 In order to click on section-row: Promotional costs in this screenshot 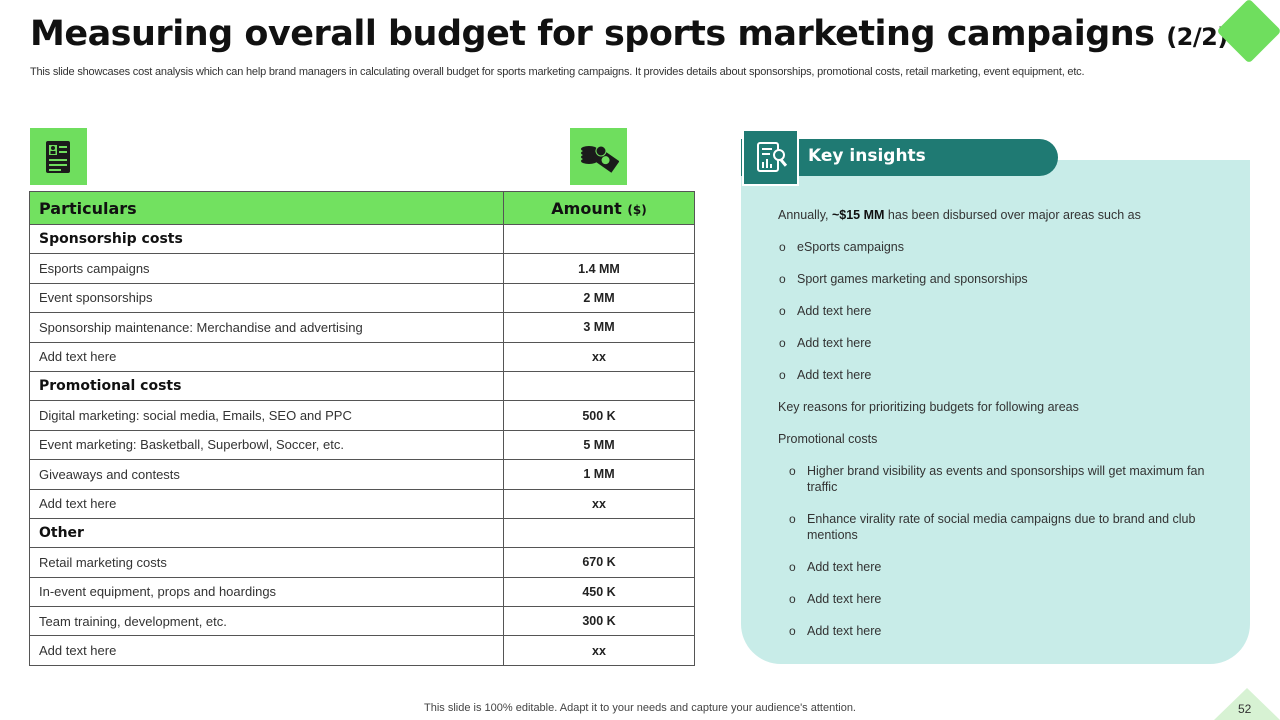, I will do `click(362, 386)`.